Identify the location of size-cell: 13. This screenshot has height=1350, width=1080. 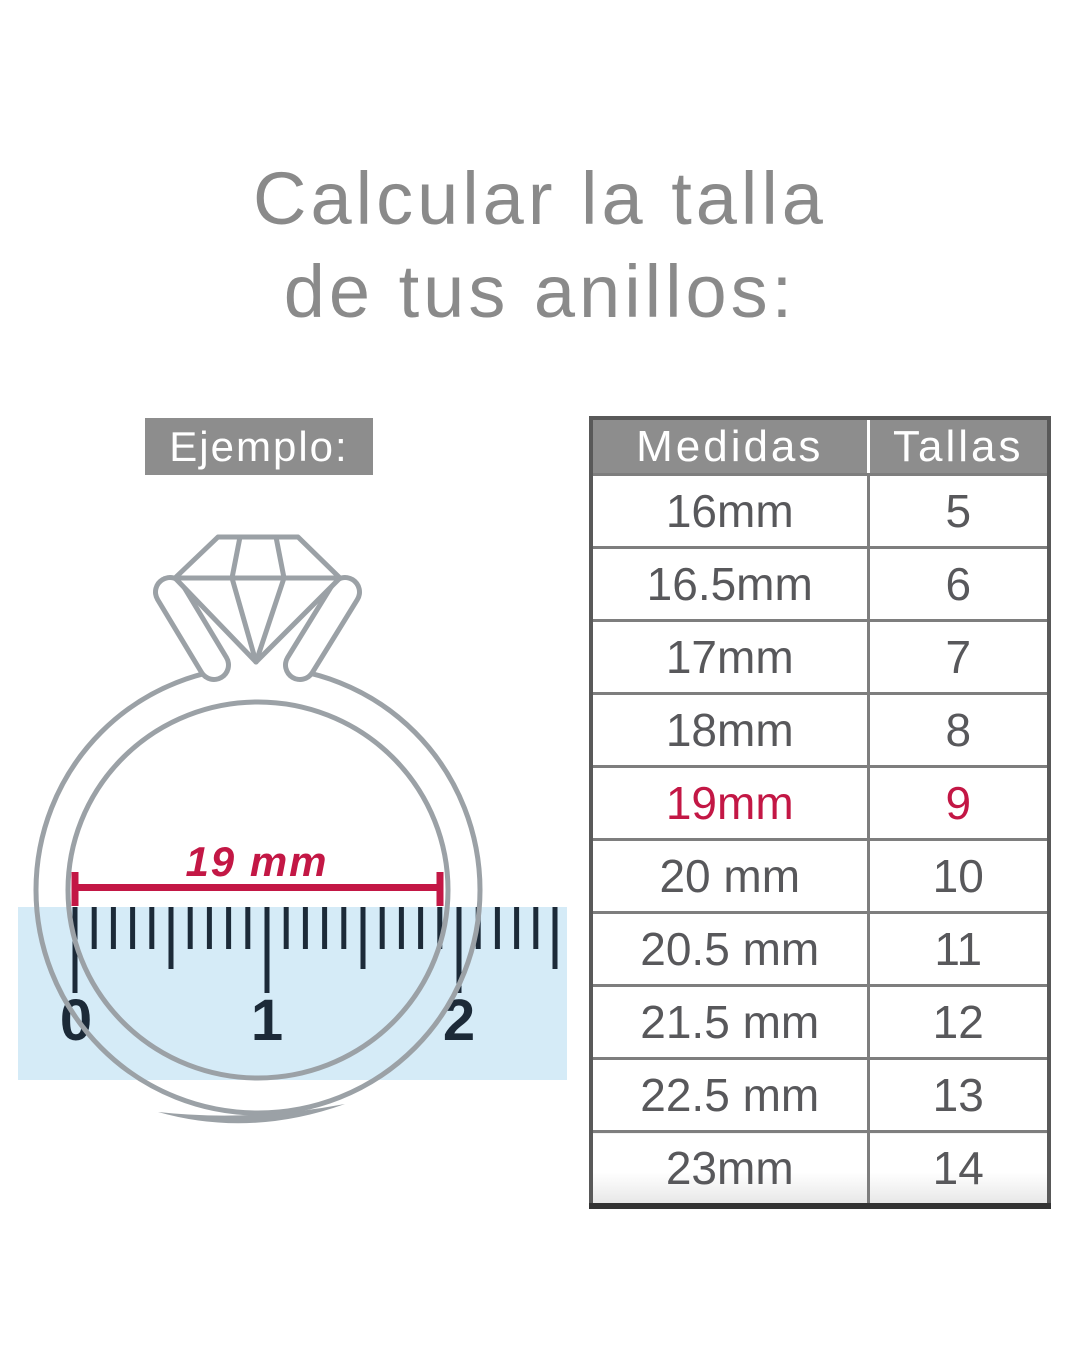
(958, 1095).